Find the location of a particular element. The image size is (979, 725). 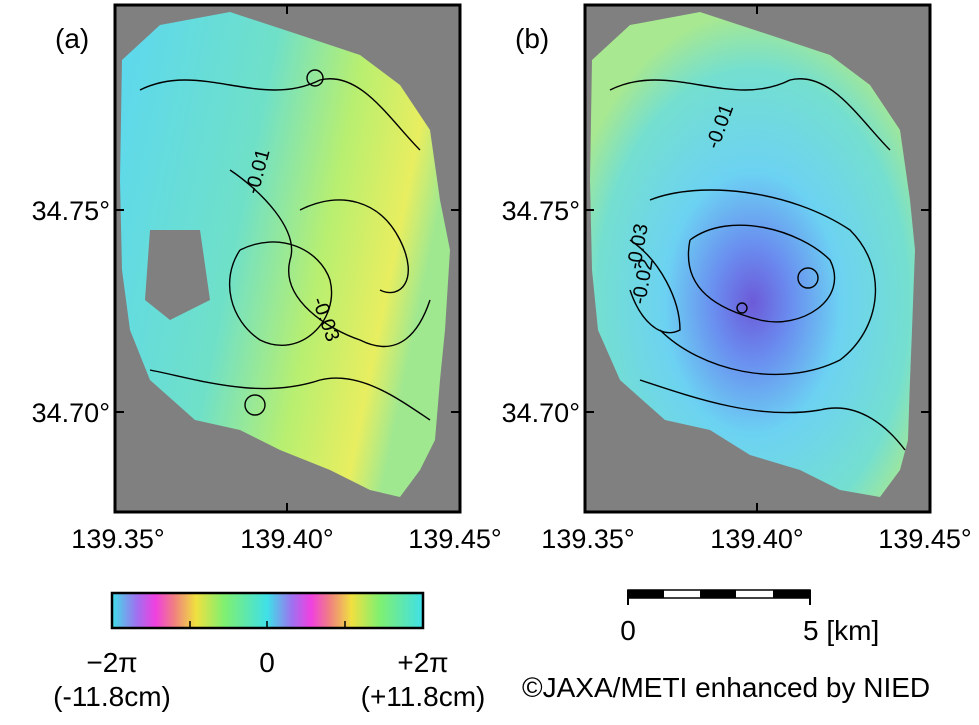

contours is located at coordinates (285, 245).